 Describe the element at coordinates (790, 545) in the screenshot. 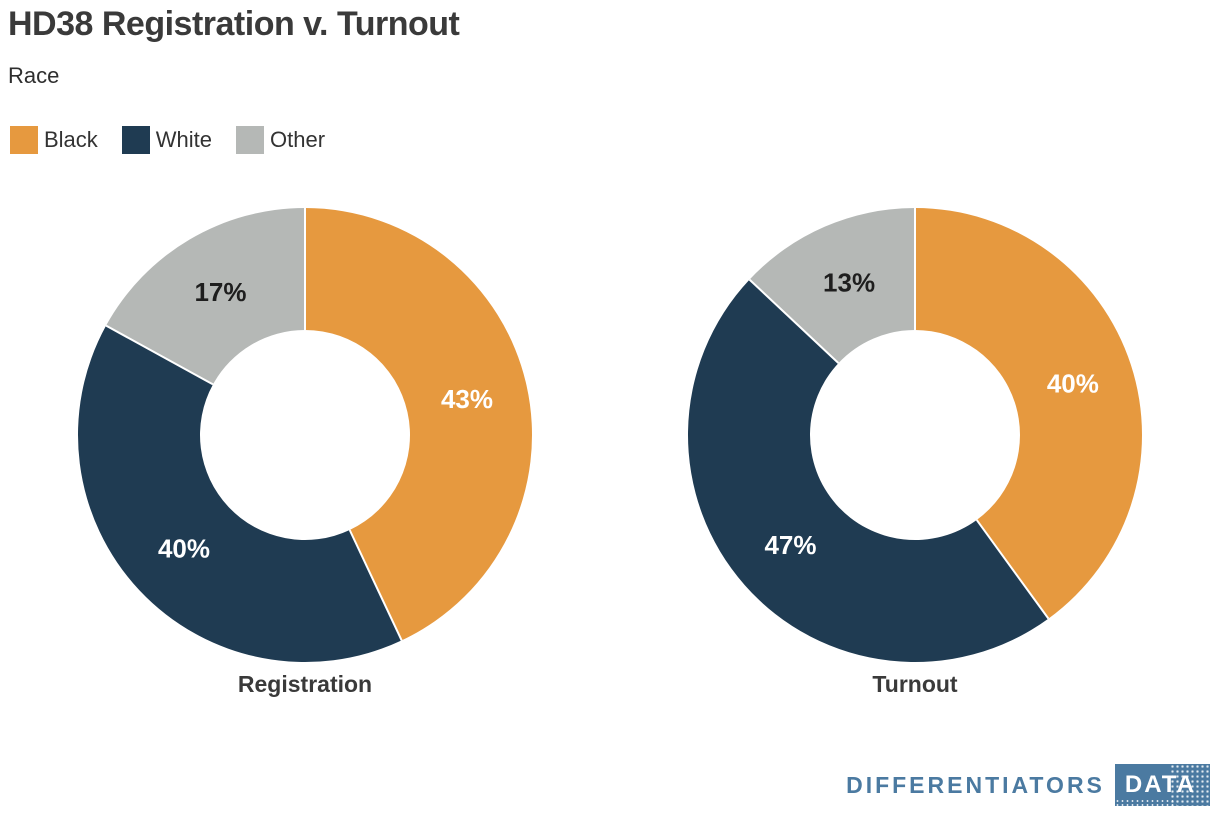

I see `slice-label-white: 47%` at that location.